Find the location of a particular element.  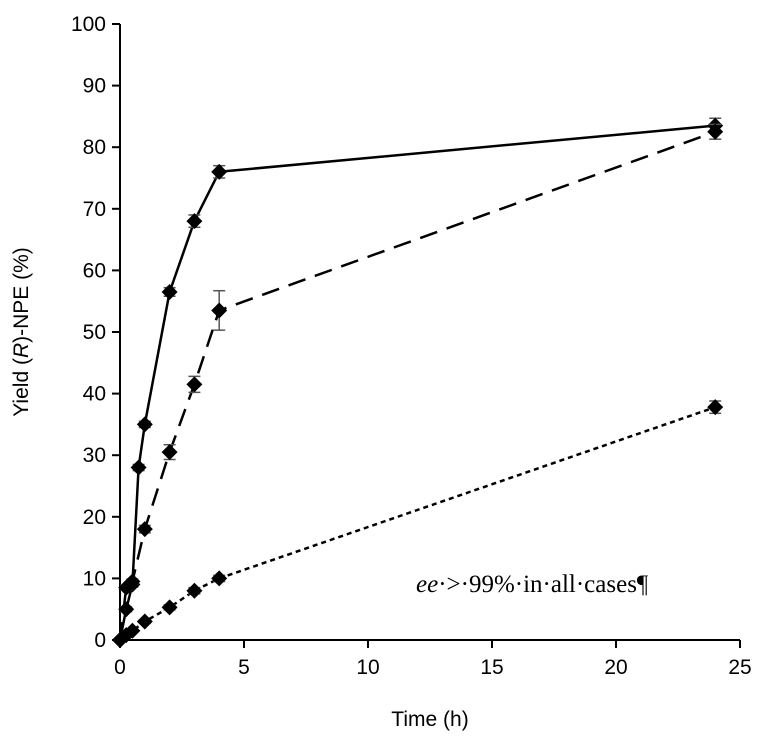

y-tick-label: 60 is located at coordinates (94, 270).